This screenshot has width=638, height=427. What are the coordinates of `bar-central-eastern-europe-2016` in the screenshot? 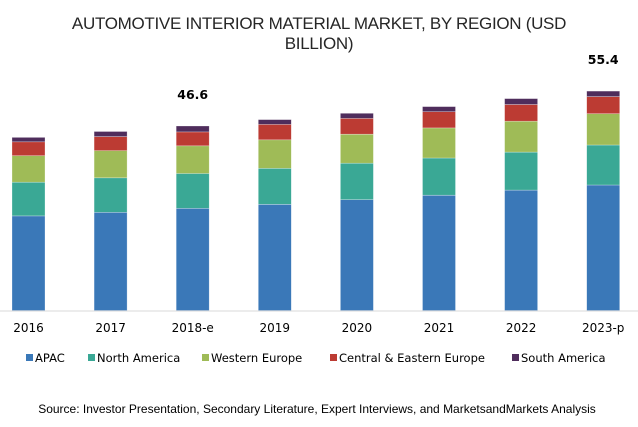 It's located at (28, 149).